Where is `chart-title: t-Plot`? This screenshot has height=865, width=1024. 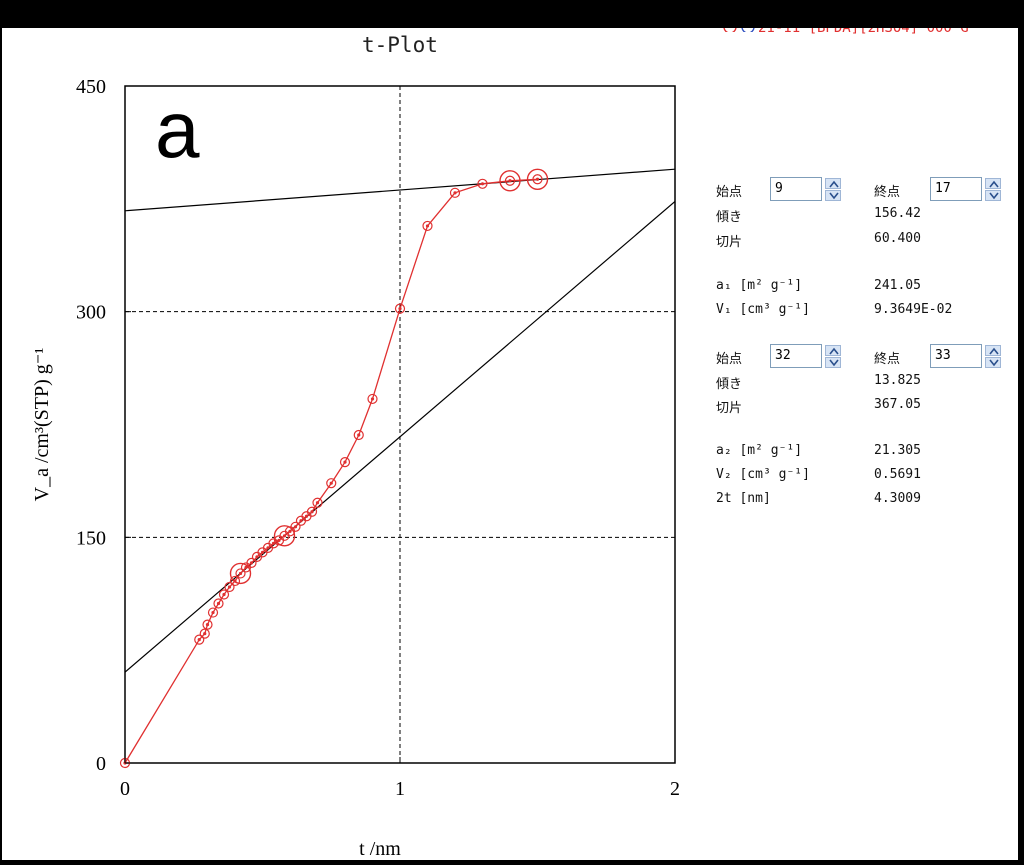
chart-title: t-Plot is located at coordinates (400, 45).